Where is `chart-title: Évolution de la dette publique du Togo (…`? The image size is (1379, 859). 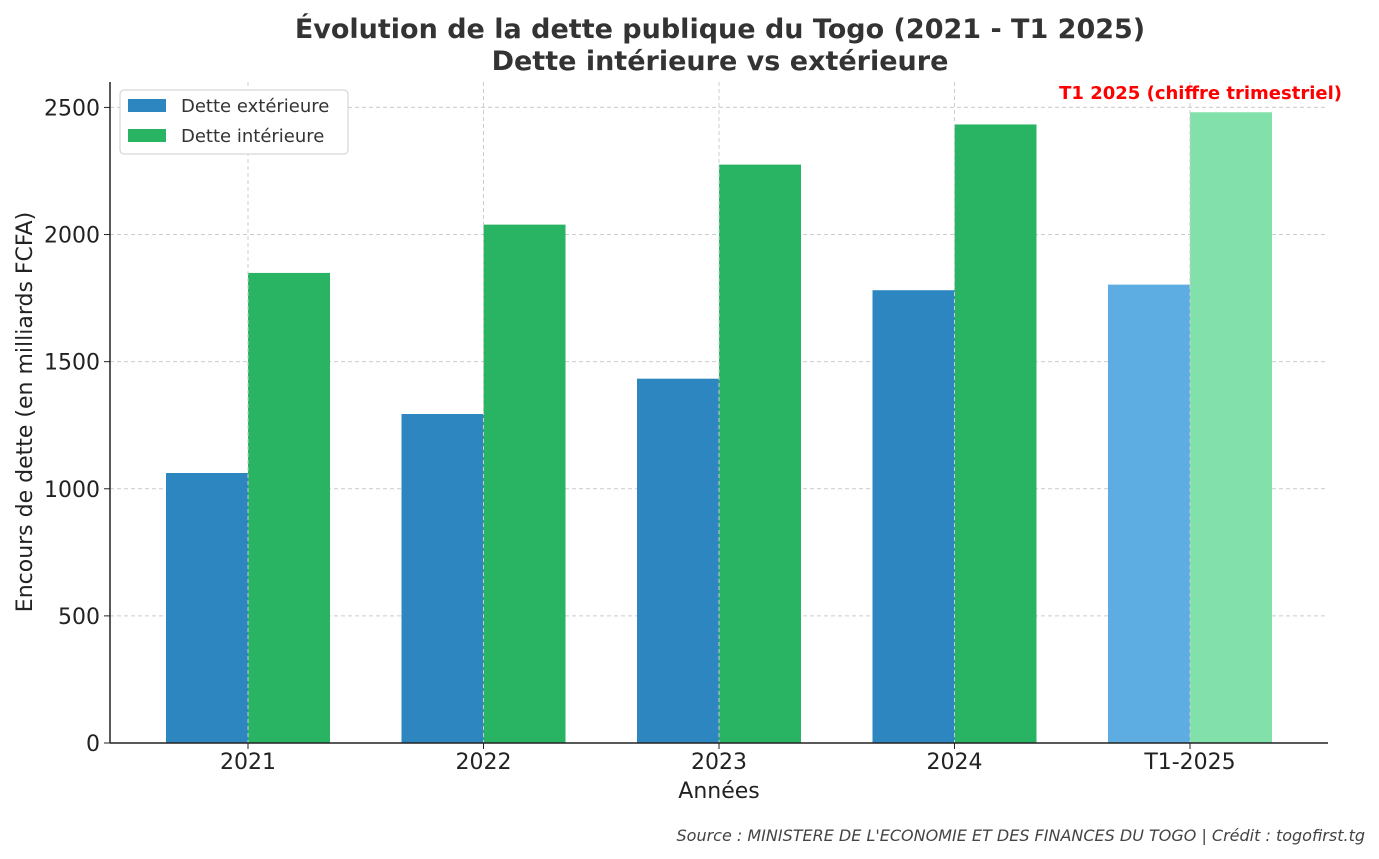 chart-title: Évolution de la dette publique du Togo (… is located at coordinates (720, 29).